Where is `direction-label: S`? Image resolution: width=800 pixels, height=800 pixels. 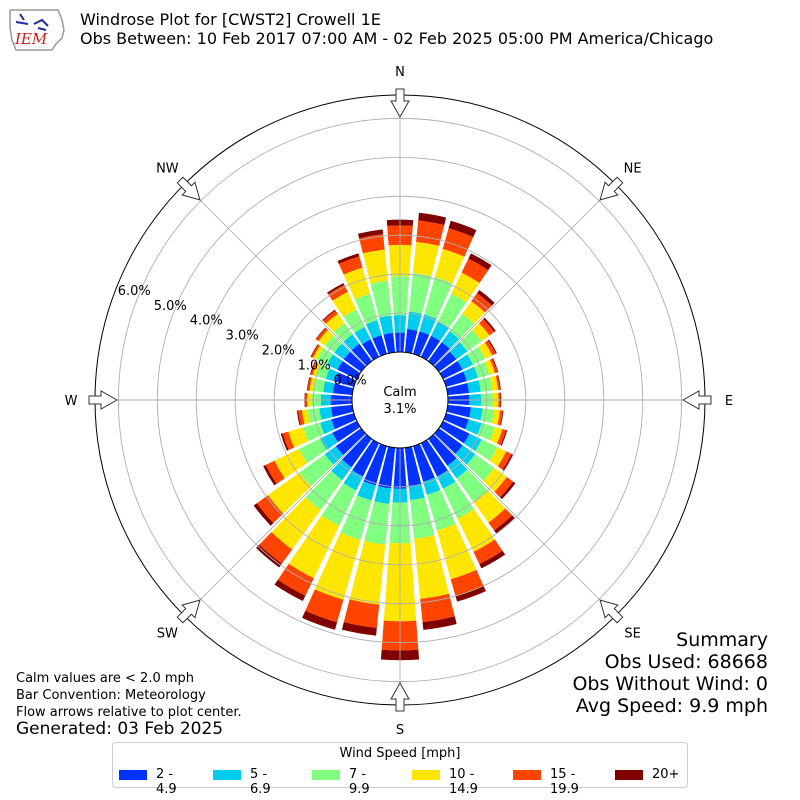 direction-label: S is located at coordinates (400, 730).